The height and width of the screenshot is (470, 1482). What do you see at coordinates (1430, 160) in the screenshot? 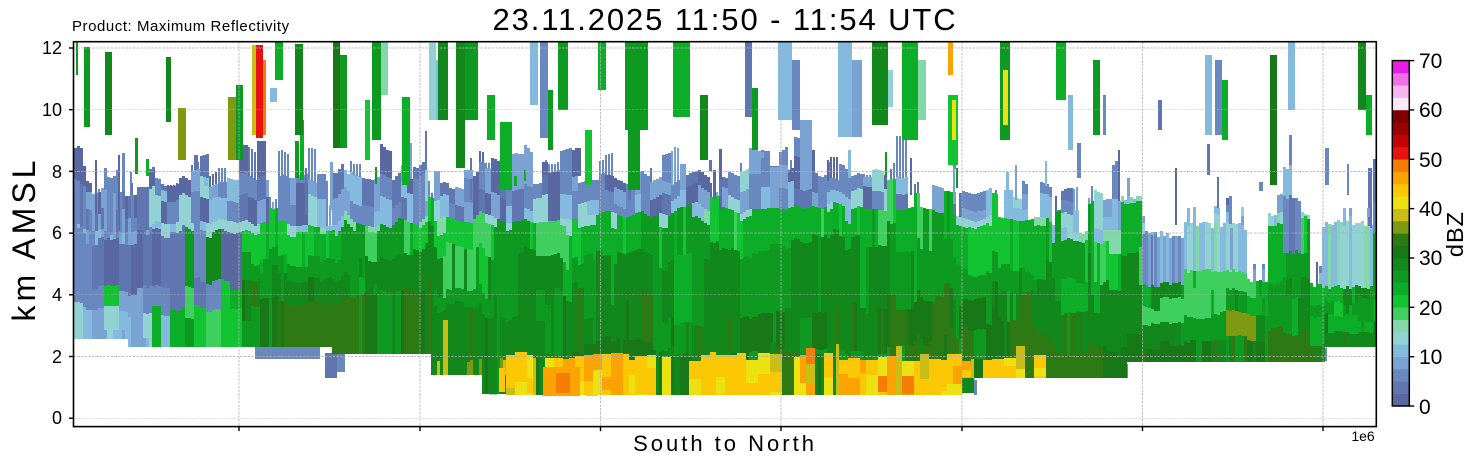
I see `svg-text: 50` at bounding box center [1430, 160].